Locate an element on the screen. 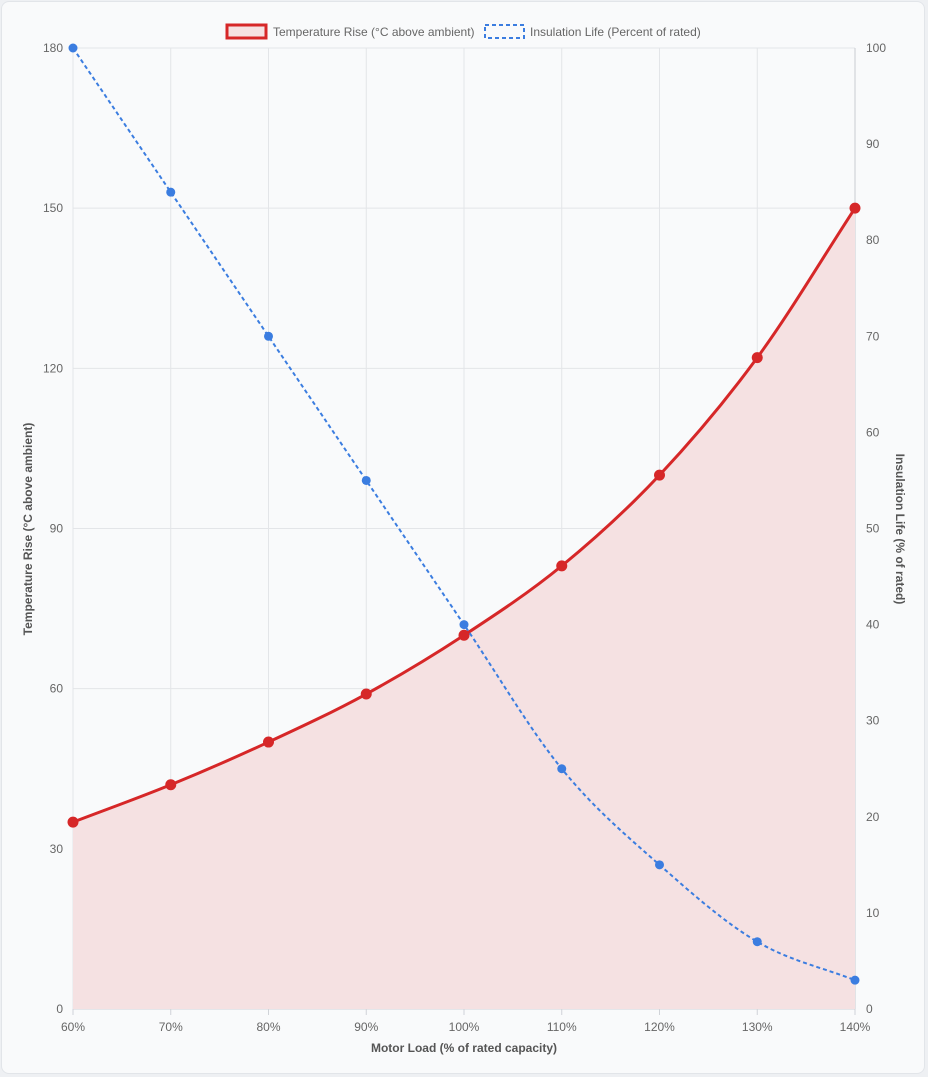 The width and height of the screenshot is (928, 1077). legend-item-temperature: Temperature Rise (°C above ambient) is located at coordinates (350, 31).